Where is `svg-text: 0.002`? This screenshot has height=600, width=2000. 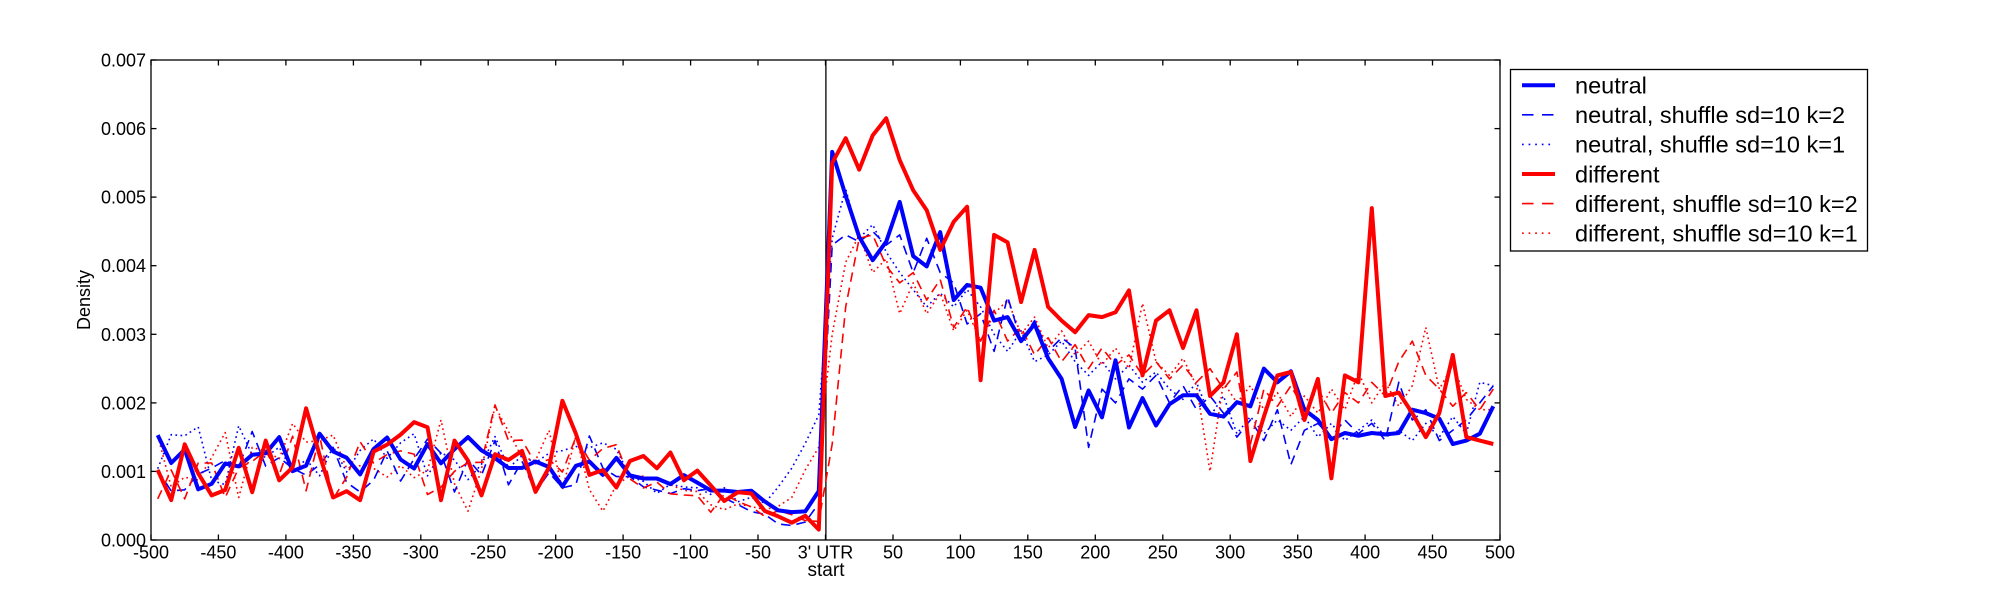
svg-text: 0.002 is located at coordinates (123, 403).